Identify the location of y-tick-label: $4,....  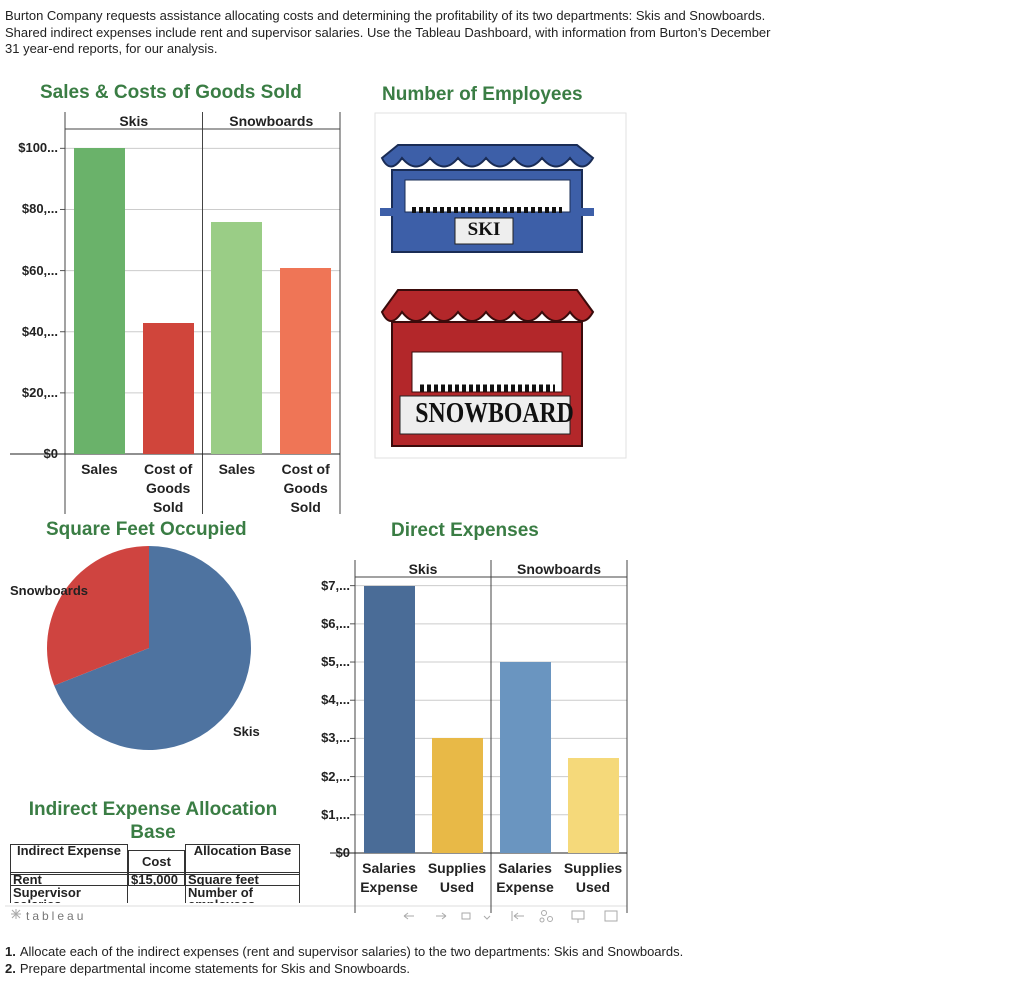
(335, 700).